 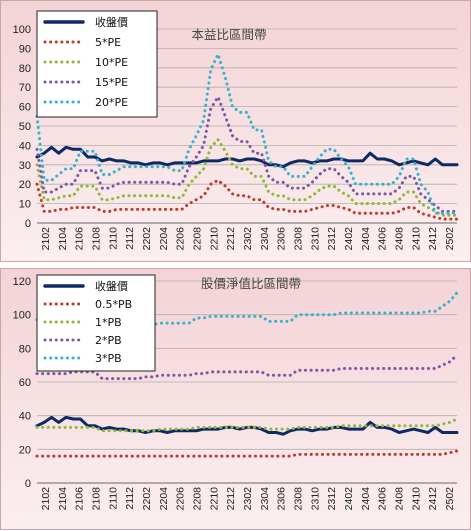 I want to click on pe-x-tick-label: 2204, so click(x=164, y=239).